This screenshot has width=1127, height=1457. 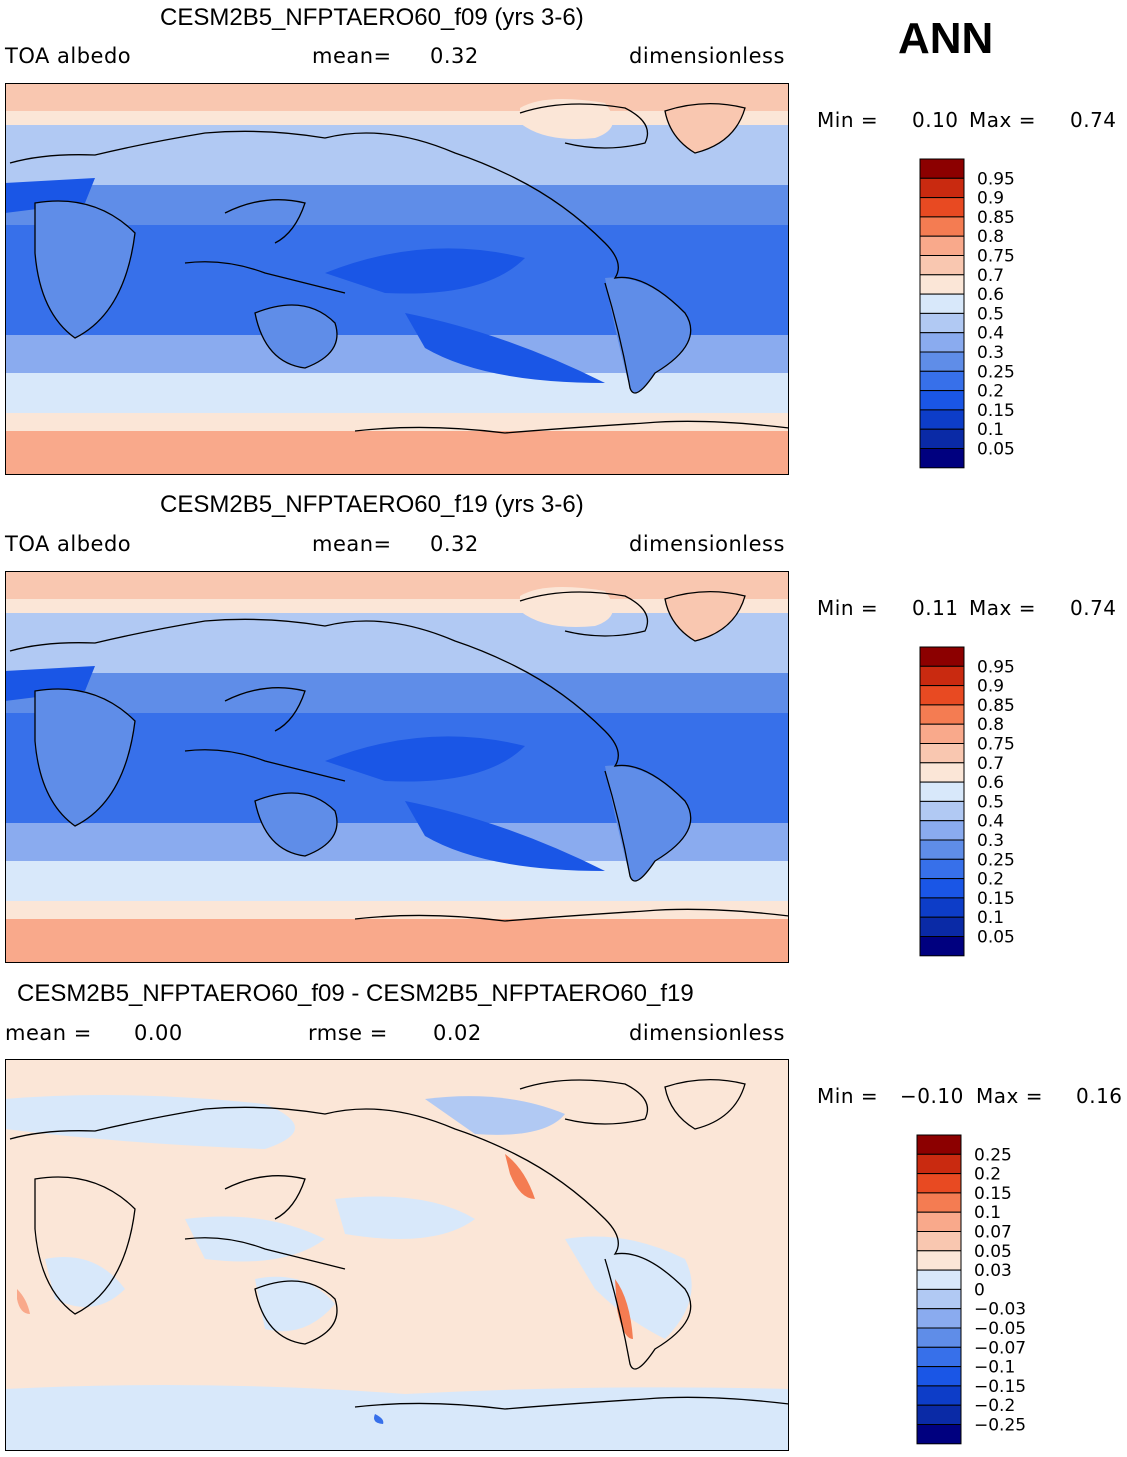 I want to click on panel-3-max-value: 0.16, so click(x=1099, y=1096).